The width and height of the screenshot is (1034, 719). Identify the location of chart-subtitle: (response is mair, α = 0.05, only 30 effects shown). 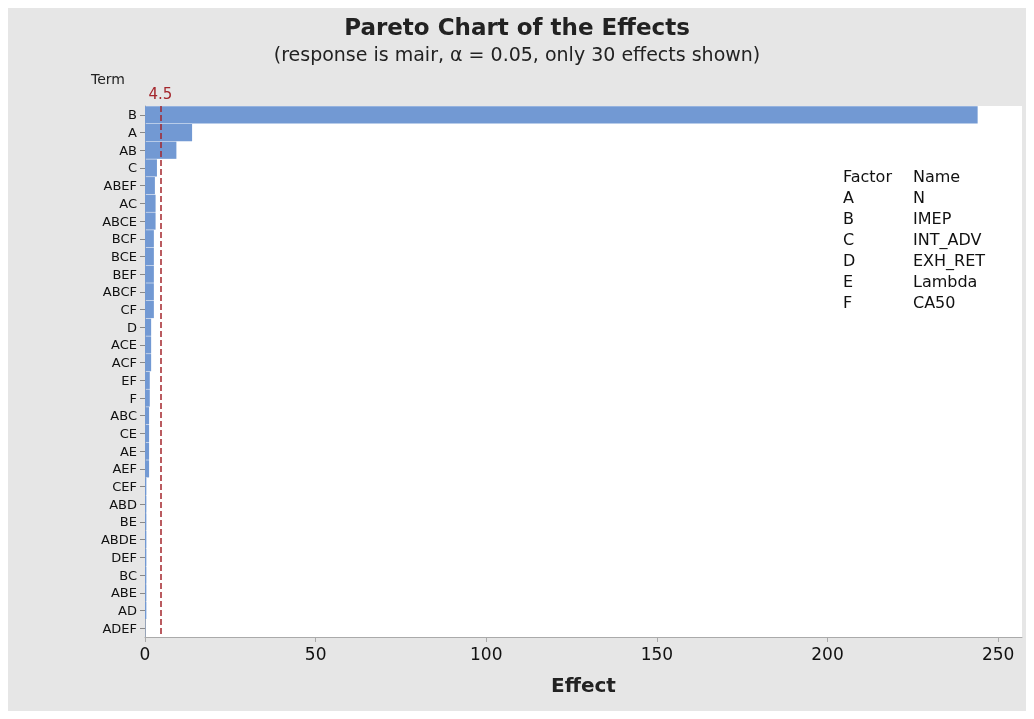
(517, 53).